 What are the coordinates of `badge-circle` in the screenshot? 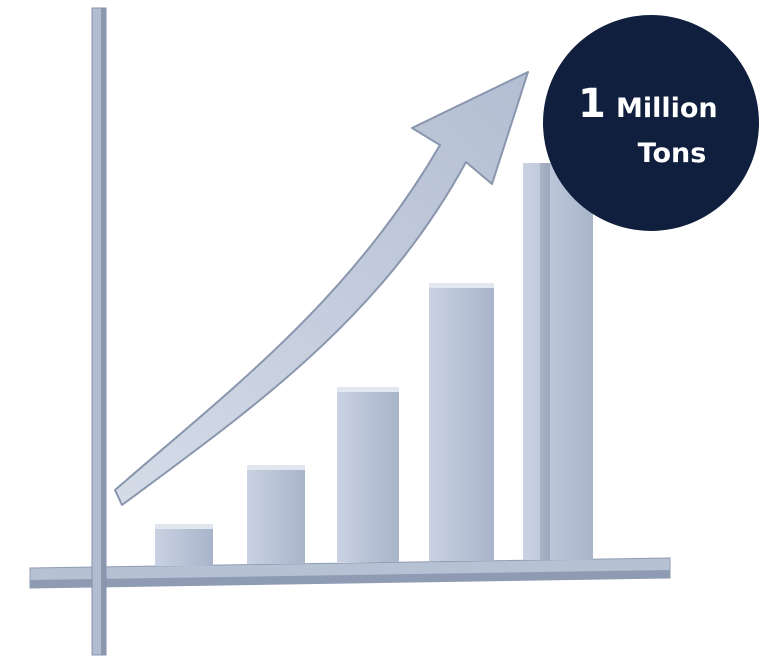 It's located at (651, 123).